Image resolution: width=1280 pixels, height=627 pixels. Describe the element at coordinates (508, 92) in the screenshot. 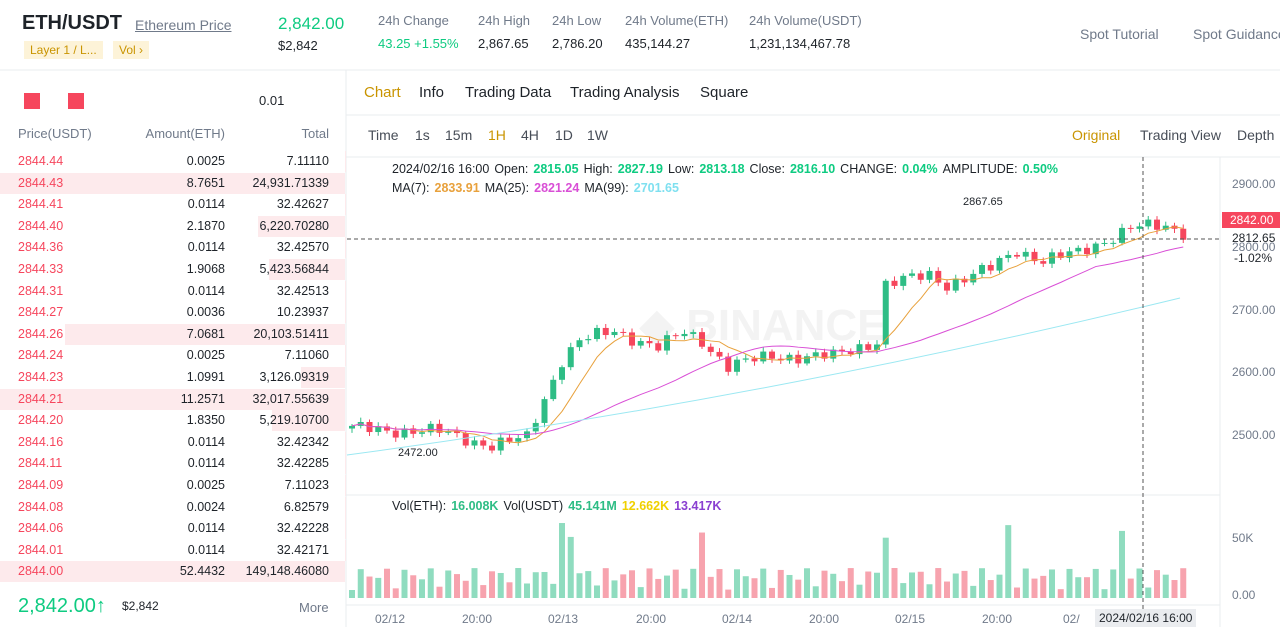

I see `tab: Trading Data` at that location.